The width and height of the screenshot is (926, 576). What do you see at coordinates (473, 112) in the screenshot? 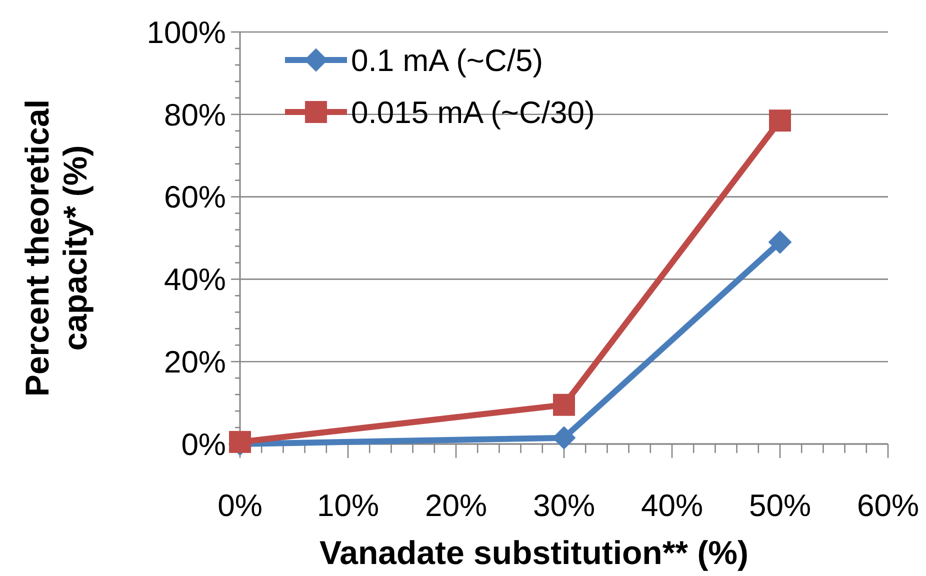
I see `legend-label: 0.015 mA (~C/30)` at bounding box center [473, 112].